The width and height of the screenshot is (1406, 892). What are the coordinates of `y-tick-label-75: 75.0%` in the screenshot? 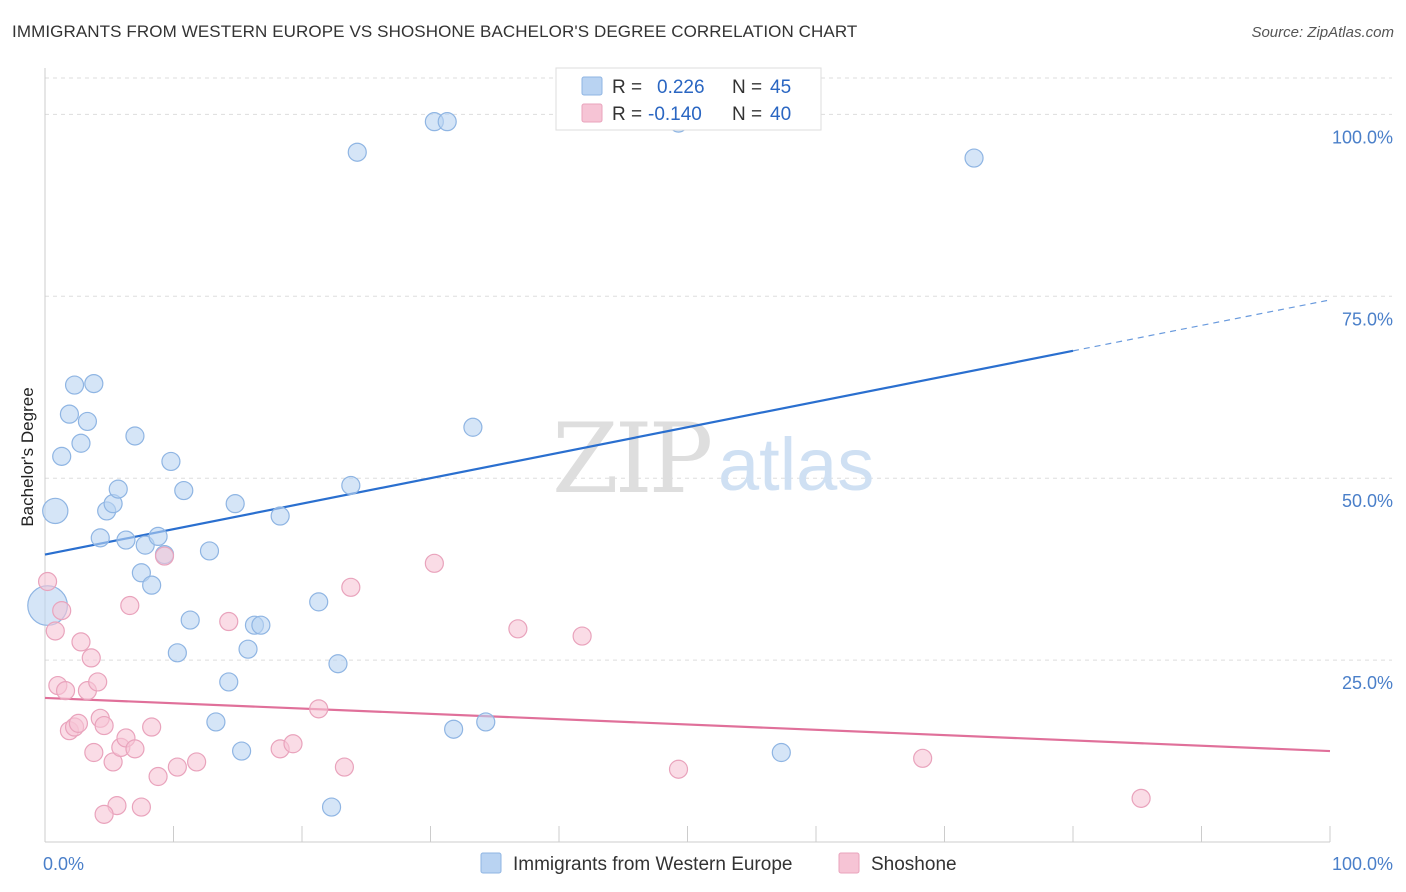 It's located at (1367, 319).